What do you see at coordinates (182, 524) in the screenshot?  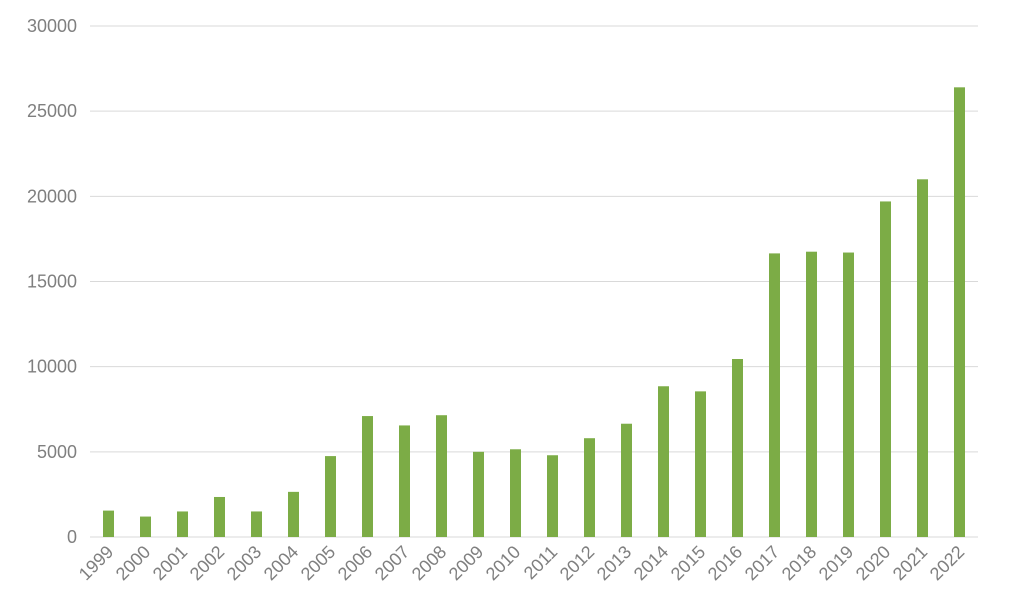 I see `bar-2001` at bounding box center [182, 524].